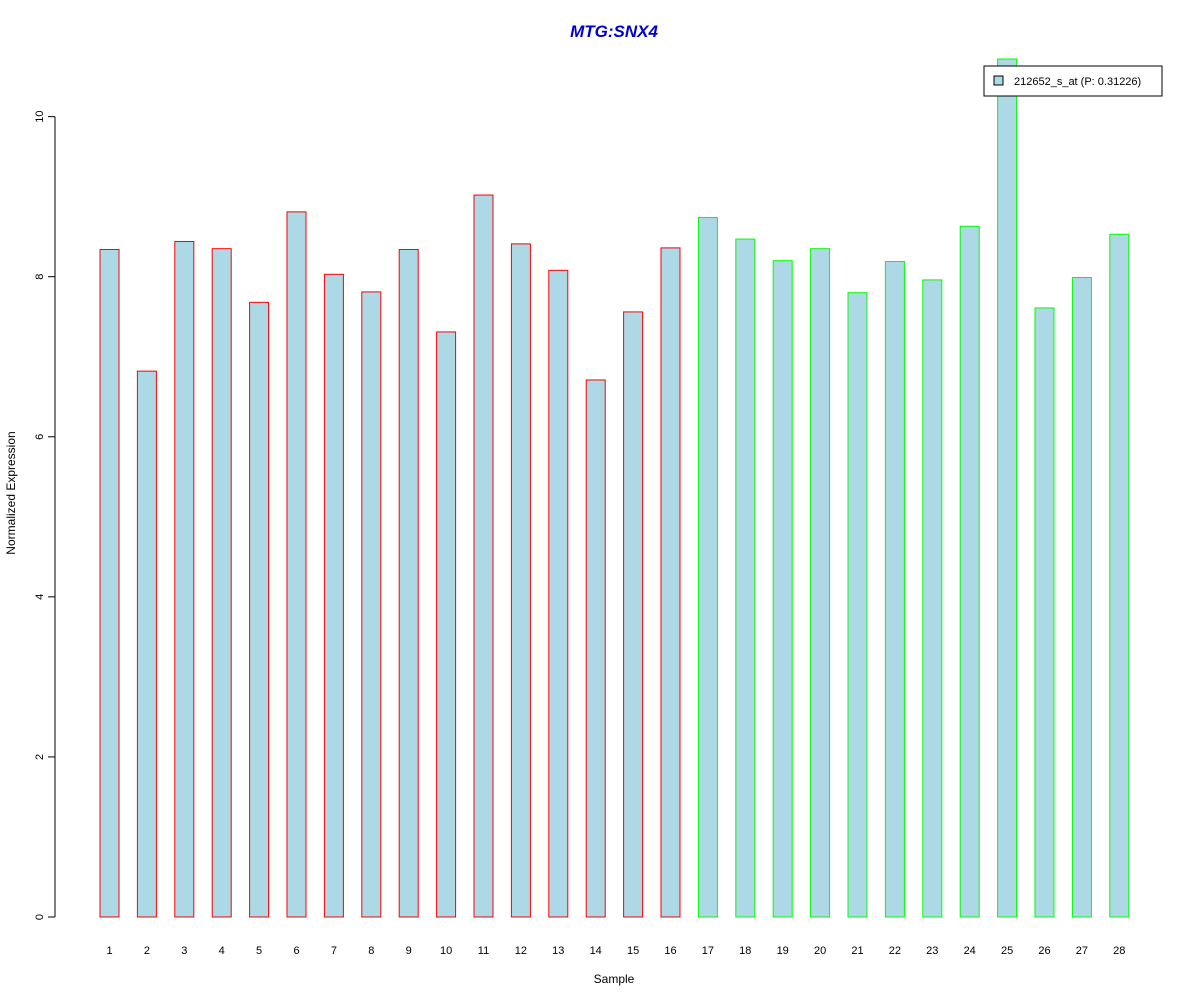 This screenshot has width=1200, height=1000. Describe the element at coordinates (1077, 82) in the screenshot. I see `legend-label: 212652_s_at (P: 0.31226)` at that location.